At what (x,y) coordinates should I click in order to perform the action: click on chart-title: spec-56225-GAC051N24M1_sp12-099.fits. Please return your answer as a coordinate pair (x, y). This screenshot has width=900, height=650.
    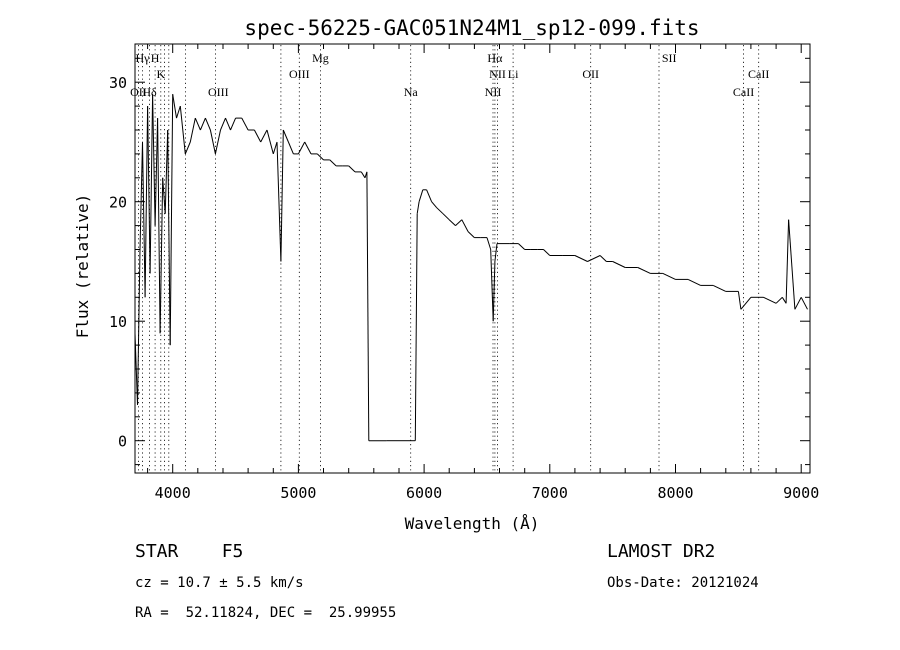
    Looking at the image, I should click on (471, 28).